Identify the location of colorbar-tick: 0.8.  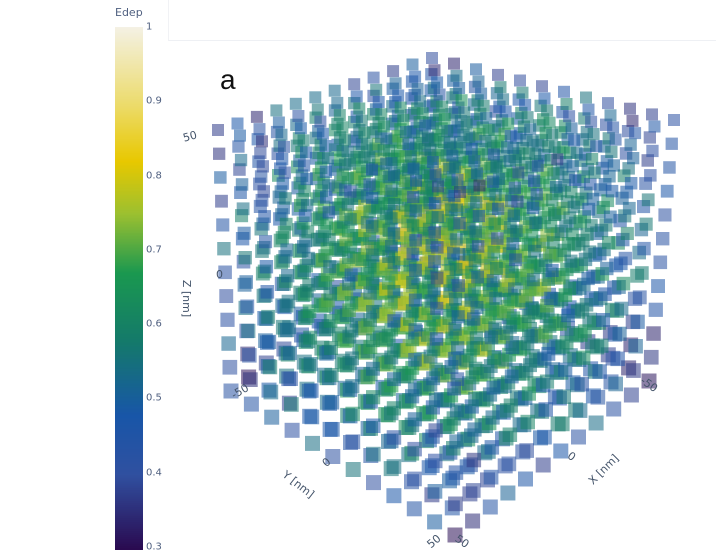
(154, 176).